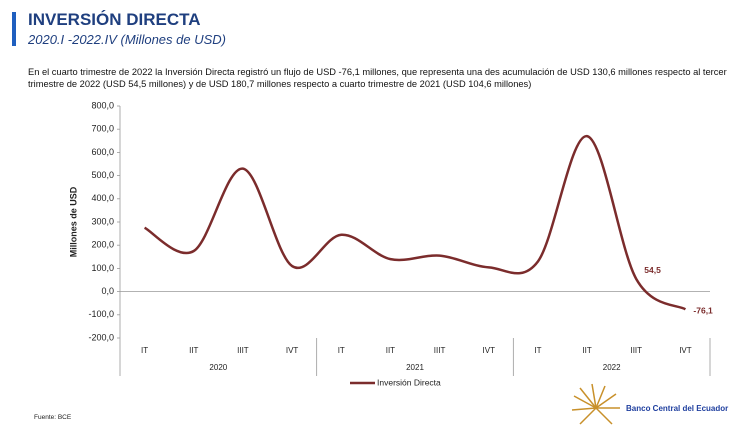  What do you see at coordinates (102, 221) in the screenshot?
I see `y-tick-label: 300,0` at bounding box center [102, 221].